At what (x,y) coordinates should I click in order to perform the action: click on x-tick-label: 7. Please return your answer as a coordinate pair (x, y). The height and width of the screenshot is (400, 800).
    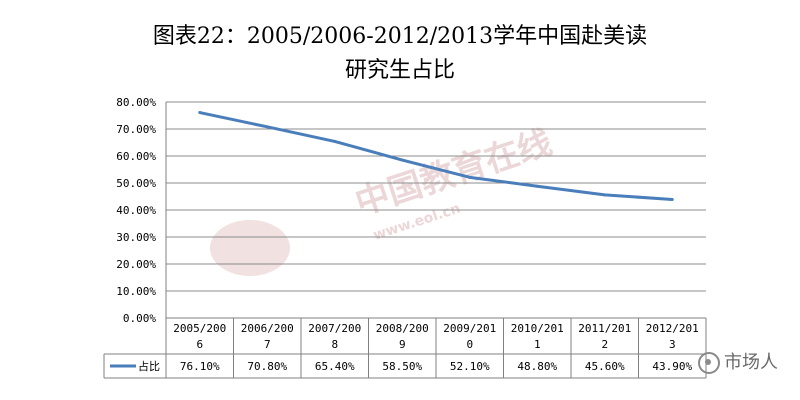
    Looking at the image, I should click on (267, 344).